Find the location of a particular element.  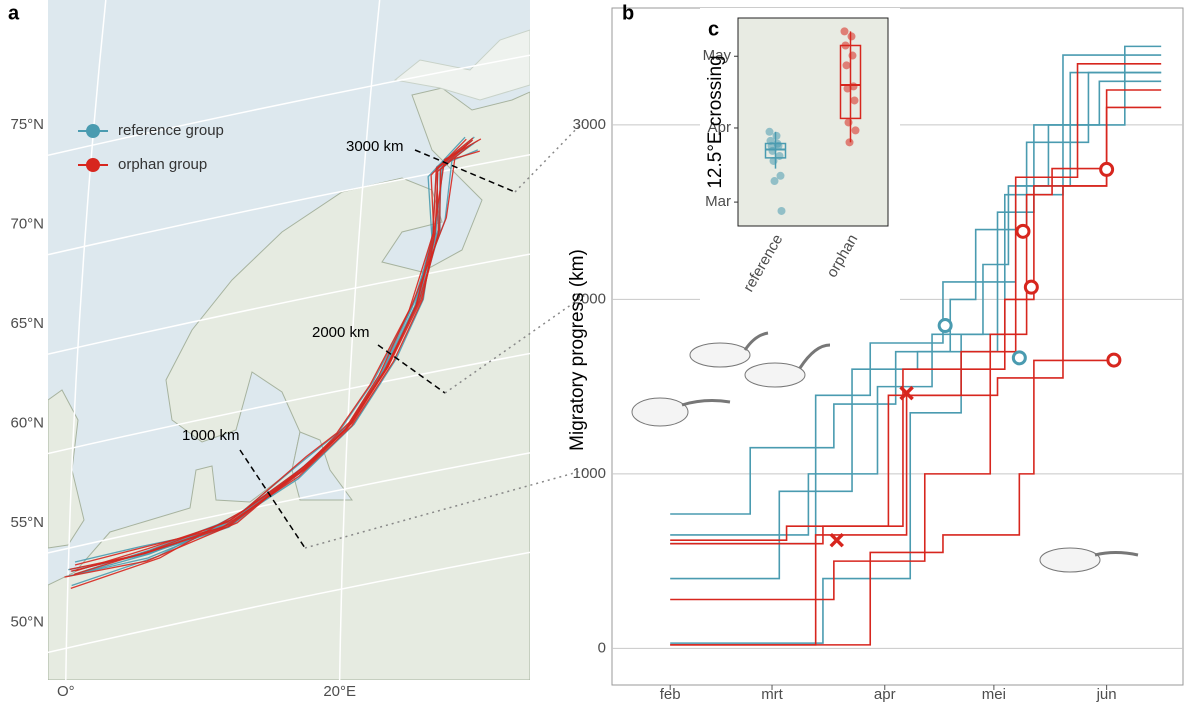

panel-label: a is located at coordinates (14, 13).